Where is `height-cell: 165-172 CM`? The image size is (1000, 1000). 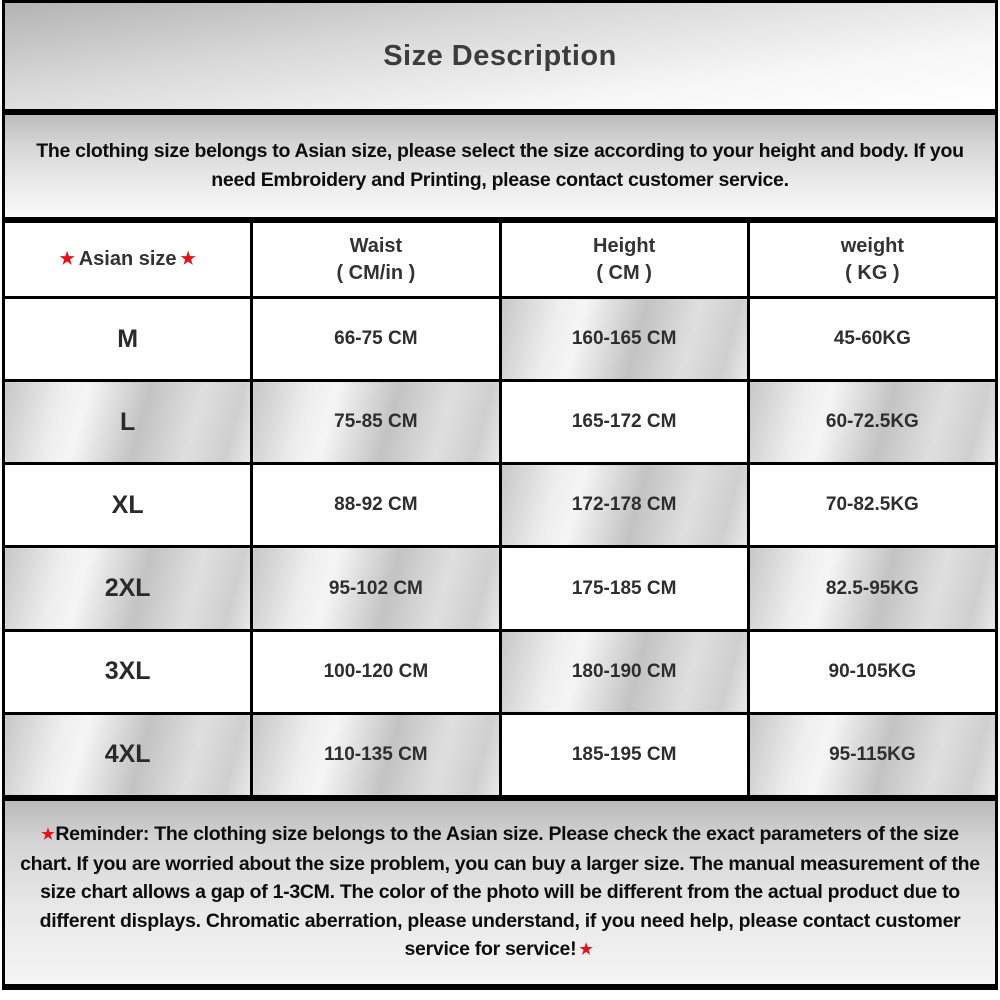 height-cell: 165-172 CM is located at coordinates (624, 422).